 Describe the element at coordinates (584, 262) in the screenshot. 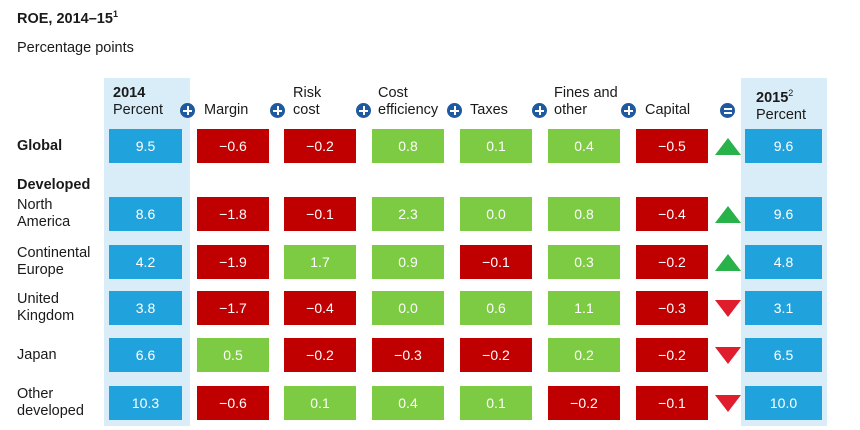

I see `value-cell: 0.3` at that location.